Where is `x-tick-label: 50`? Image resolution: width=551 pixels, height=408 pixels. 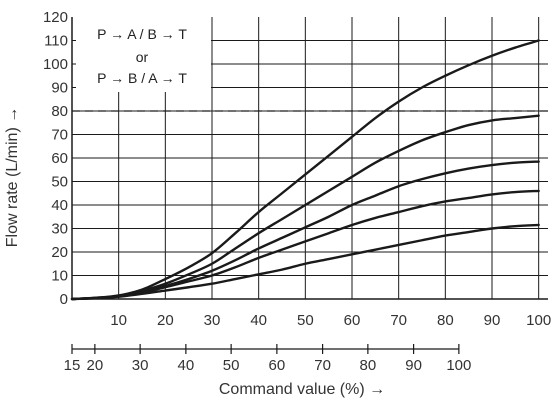 x-tick-label: 50 is located at coordinates (305, 320).